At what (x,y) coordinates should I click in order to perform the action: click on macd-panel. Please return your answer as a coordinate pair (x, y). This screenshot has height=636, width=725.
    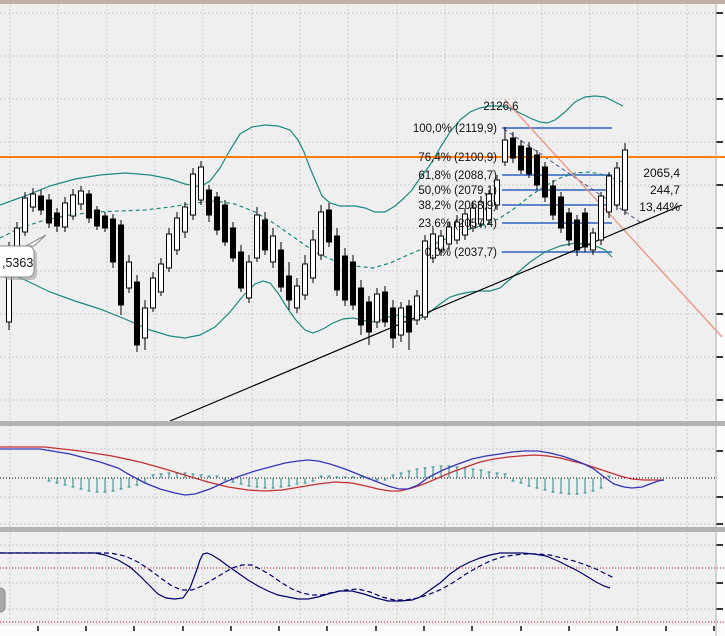
    Looking at the image, I should click on (358, 471).